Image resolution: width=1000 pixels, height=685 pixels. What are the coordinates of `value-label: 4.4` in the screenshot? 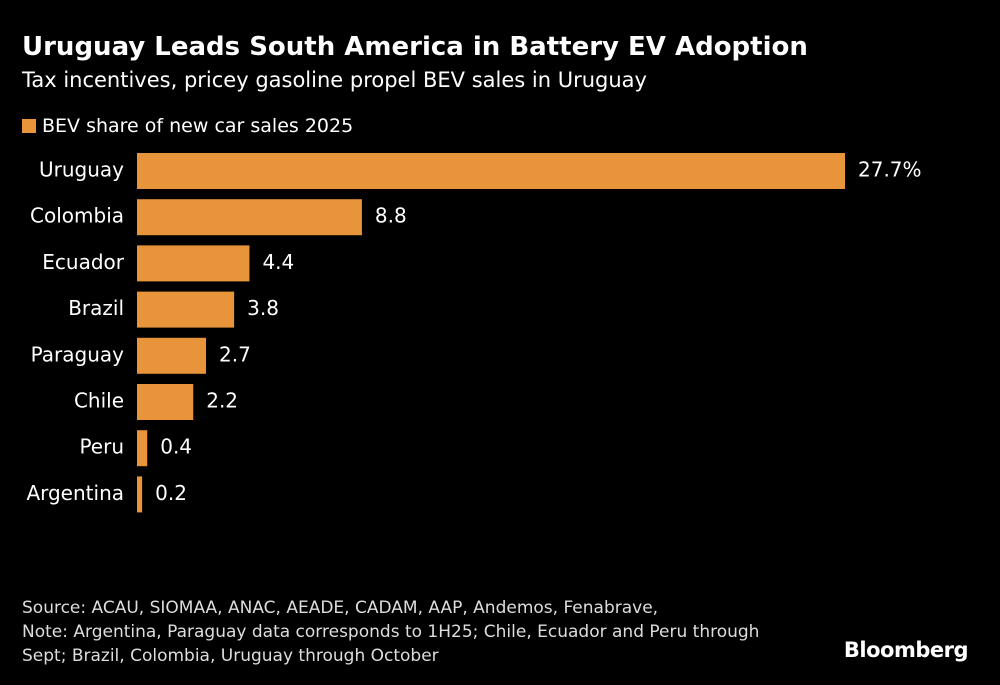 It's located at (278, 262).